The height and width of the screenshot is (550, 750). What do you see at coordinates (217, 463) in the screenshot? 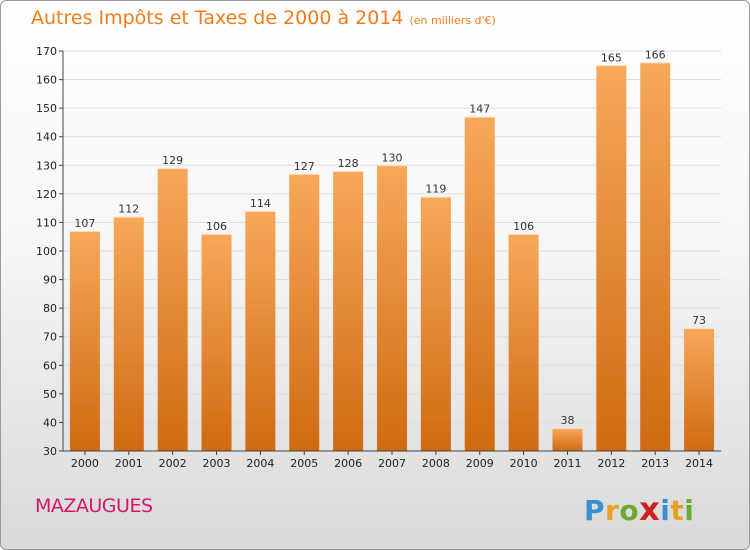
I see `x-tick-label: 2003` at bounding box center [217, 463].